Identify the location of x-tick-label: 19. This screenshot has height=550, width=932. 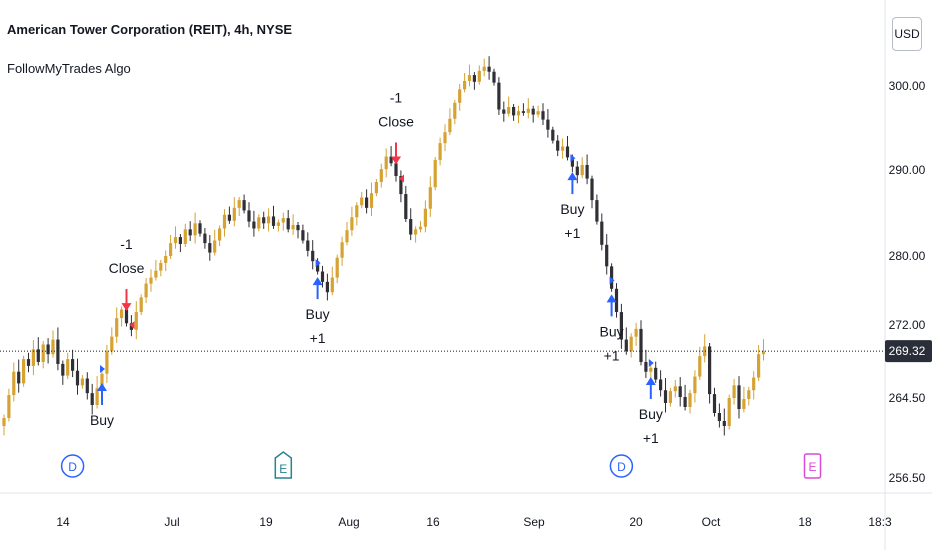
(266, 522).